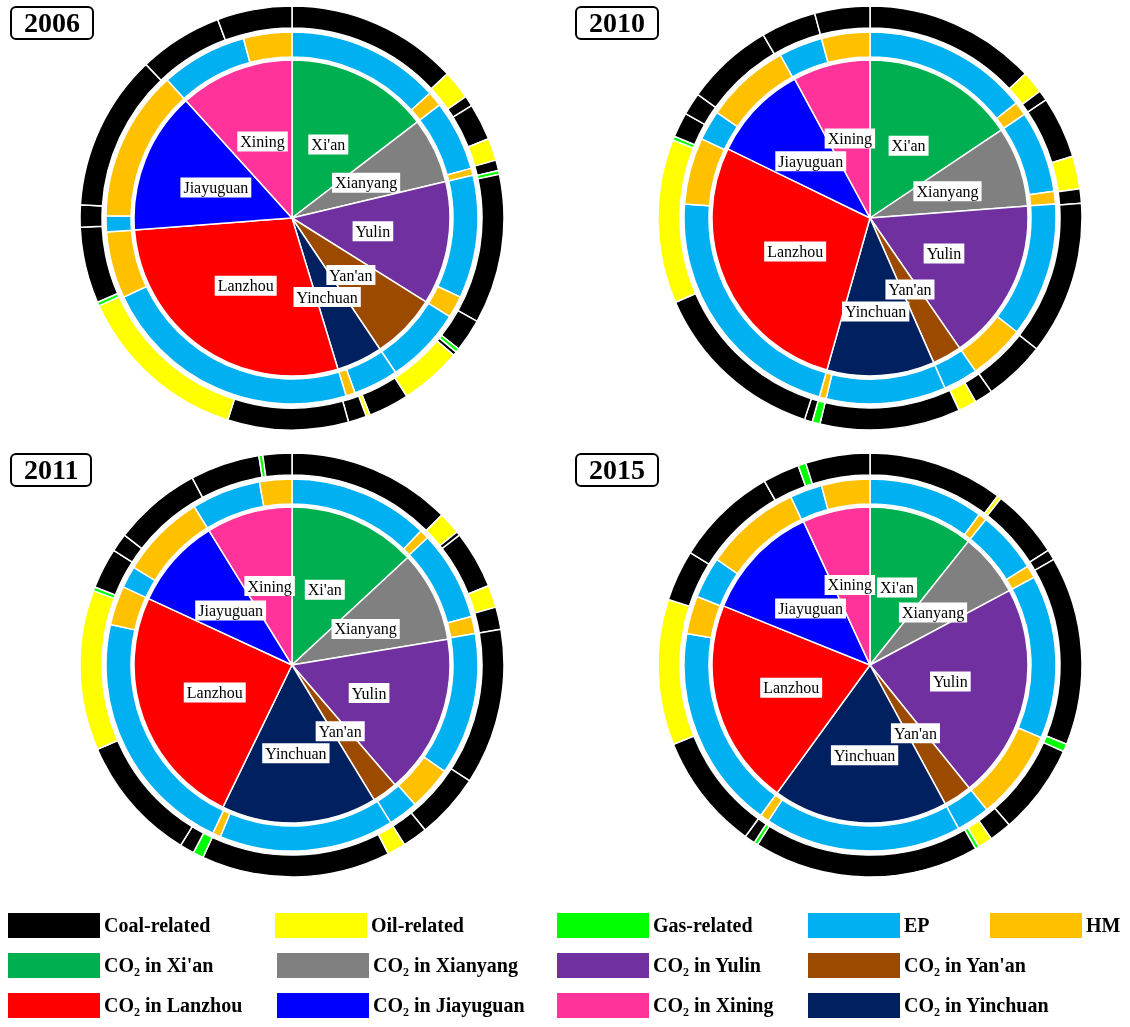 The height and width of the screenshot is (1027, 1130). What do you see at coordinates (51, 470) in the screenshot?
I see `chart-title: 2011` at bounding box center [51, 470].